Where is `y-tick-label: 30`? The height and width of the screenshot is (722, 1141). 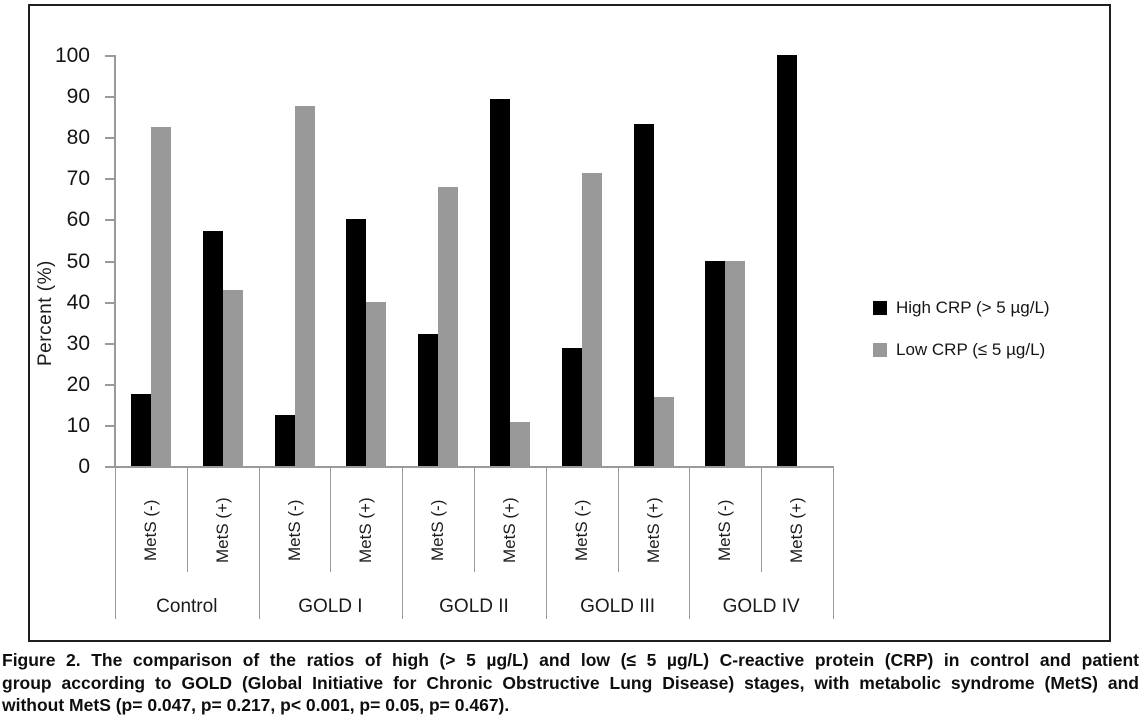
y-tick-label: 30 is located at coordinates (78, 343).